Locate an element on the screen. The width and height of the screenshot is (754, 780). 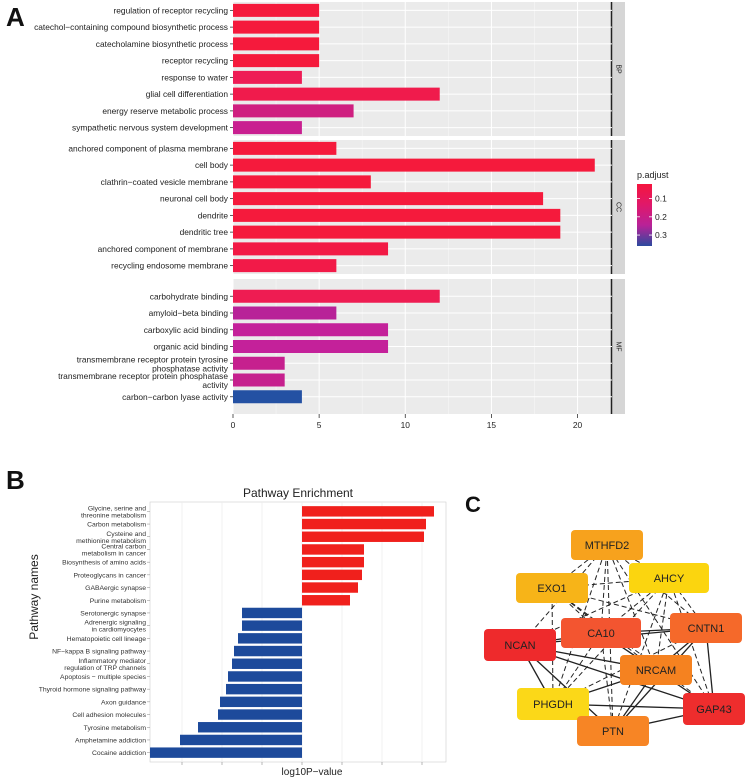
panel-a-x-tick-label: 5 is located at coordinates (319, 425).